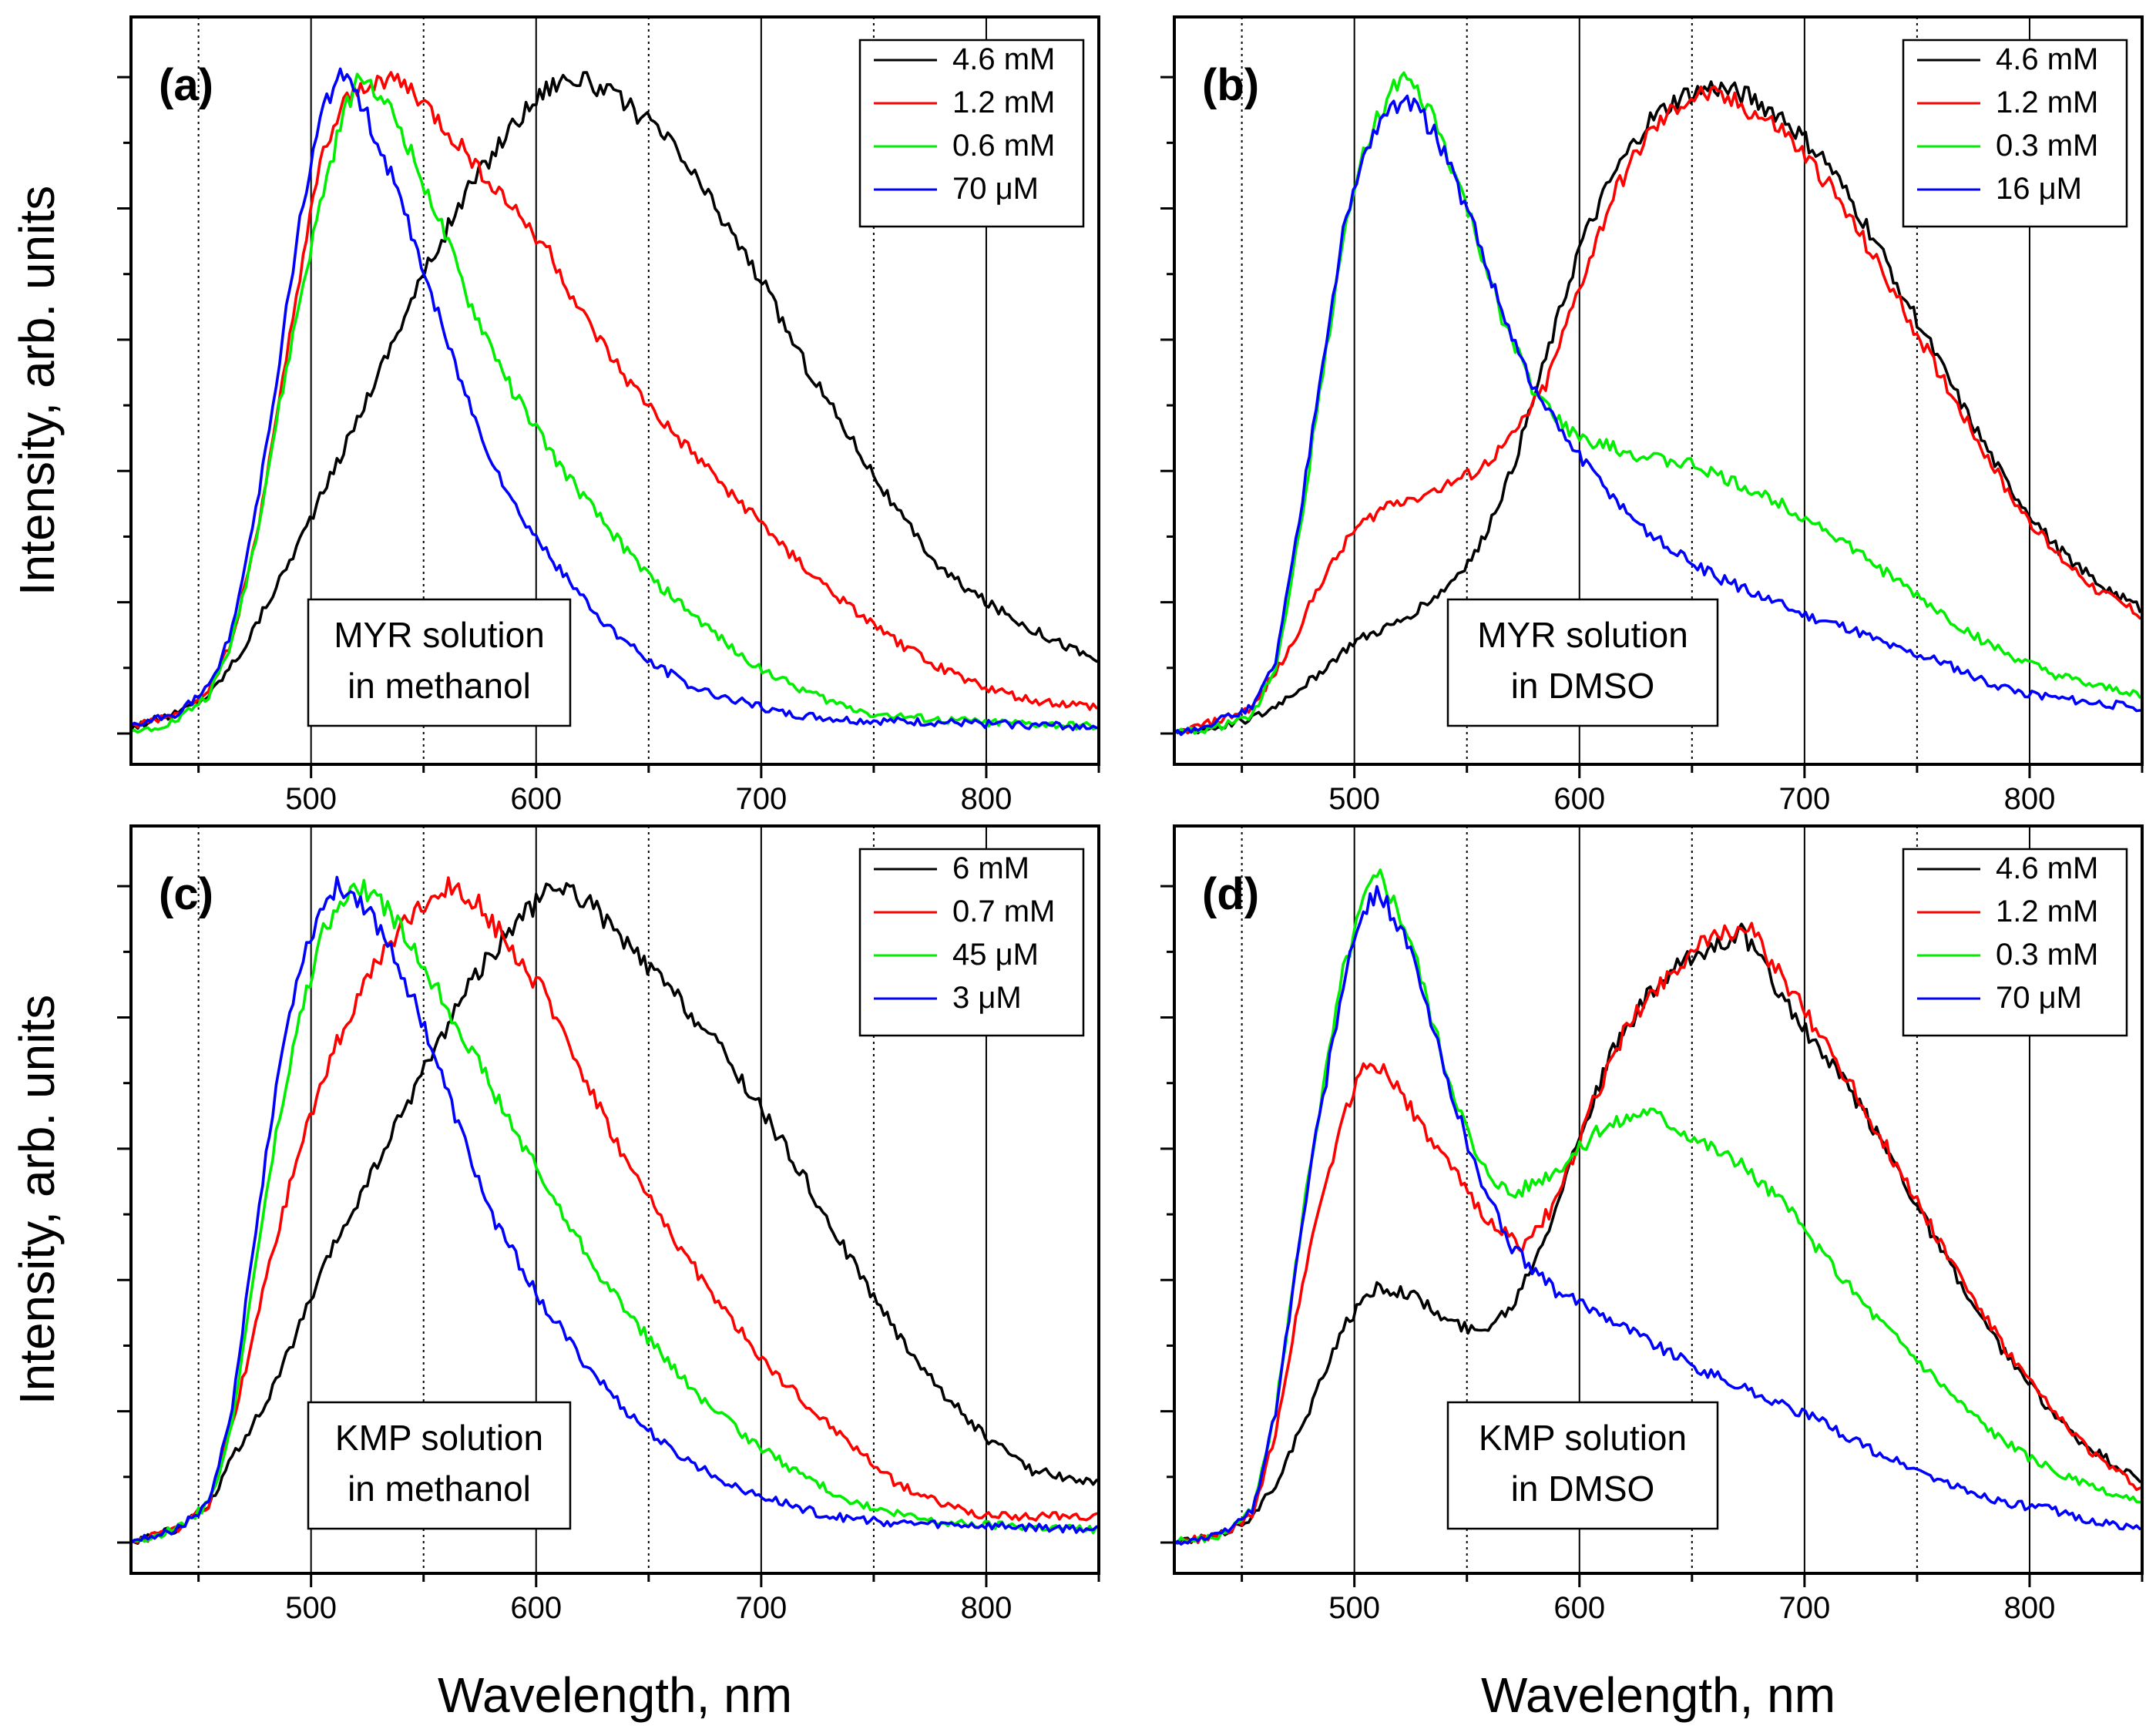 The height and width of the screenshot is (1729, 2156). What do you see at coordinates (1230, 85) in the screenshot?
I see `panel-label: (b)` at bounding box center [1230, 85].